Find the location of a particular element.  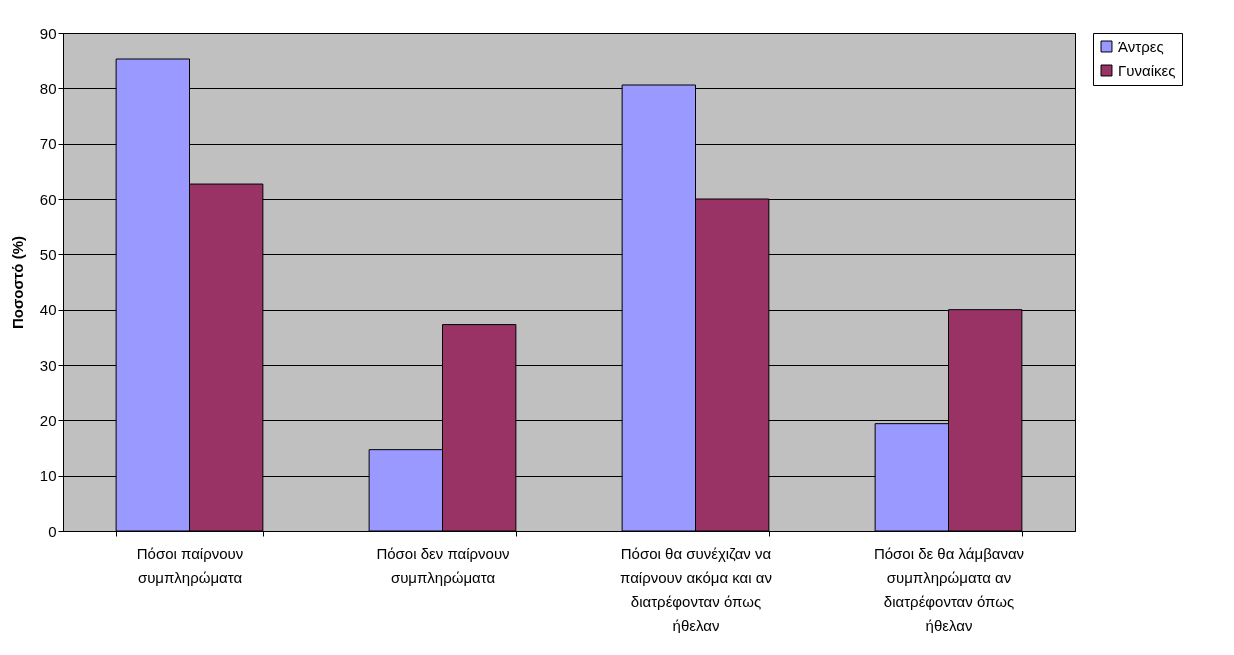

x-tick-label: Πόσοι θα συνέχιζαν να παίρνουν ακόμα και αν διατρέφονταν όπως ήθελαν is located at coordinates (696, 589).